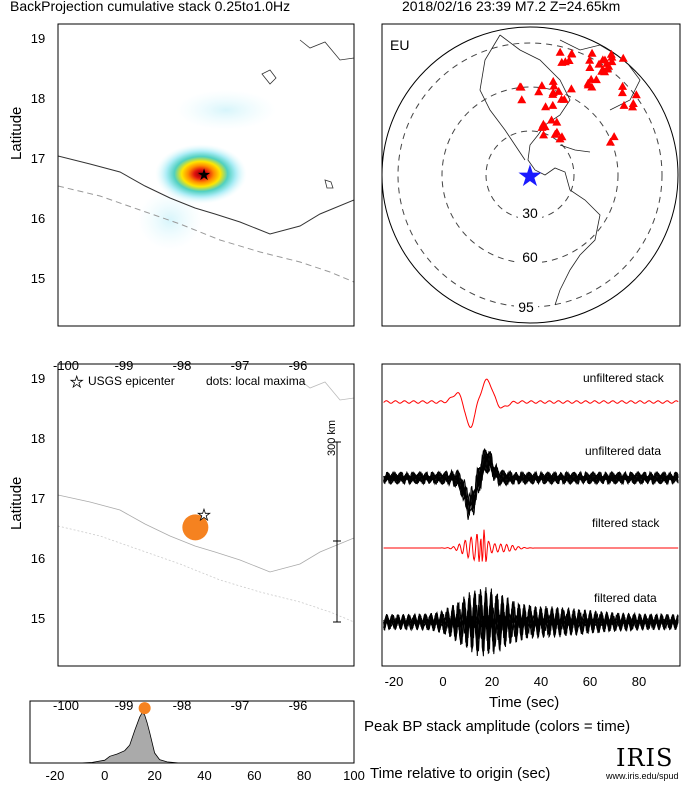 The image size is (686, 785). Describe the element at coordinates (197, 741) in the screenshot. I see `peak-amplitude-panel: -20 0 20 40 60 80 100` at that location.